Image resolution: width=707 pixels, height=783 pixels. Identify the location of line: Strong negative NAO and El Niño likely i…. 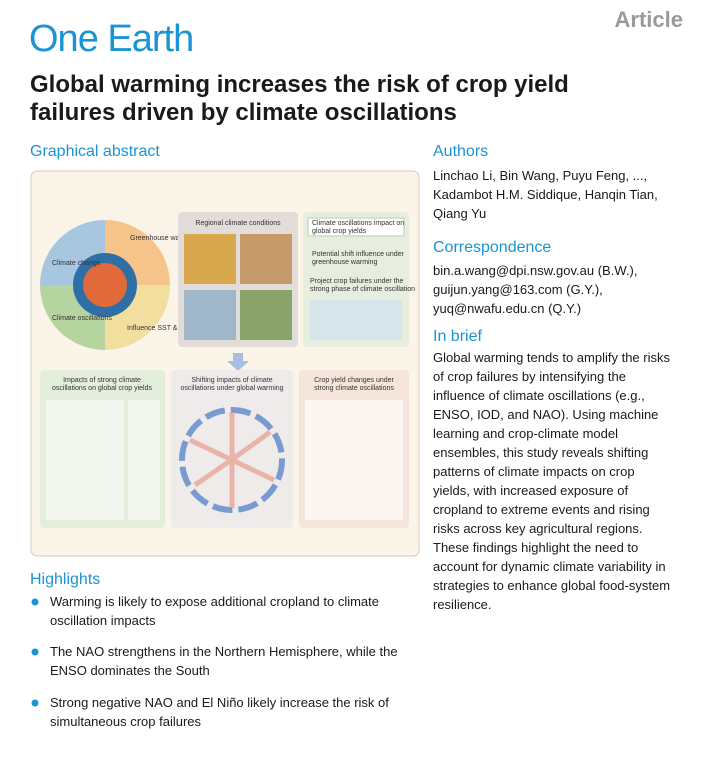
(219, 702).